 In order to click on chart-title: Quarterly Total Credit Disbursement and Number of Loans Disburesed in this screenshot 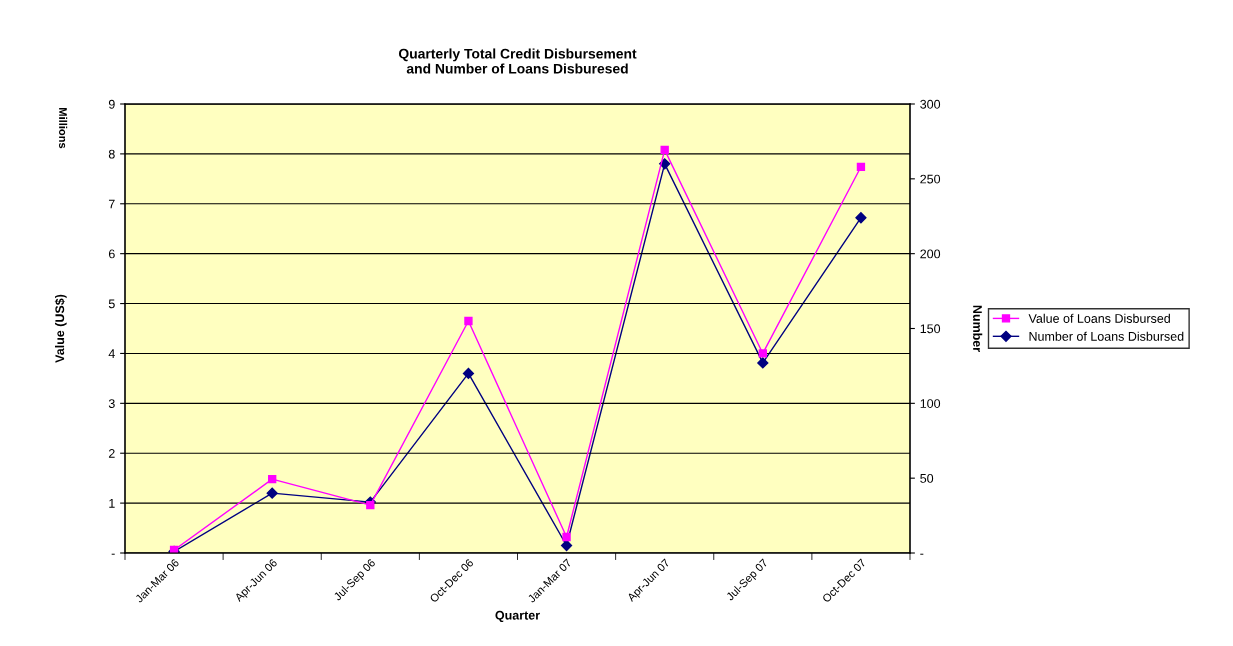, I will do `click(517, 61)`.